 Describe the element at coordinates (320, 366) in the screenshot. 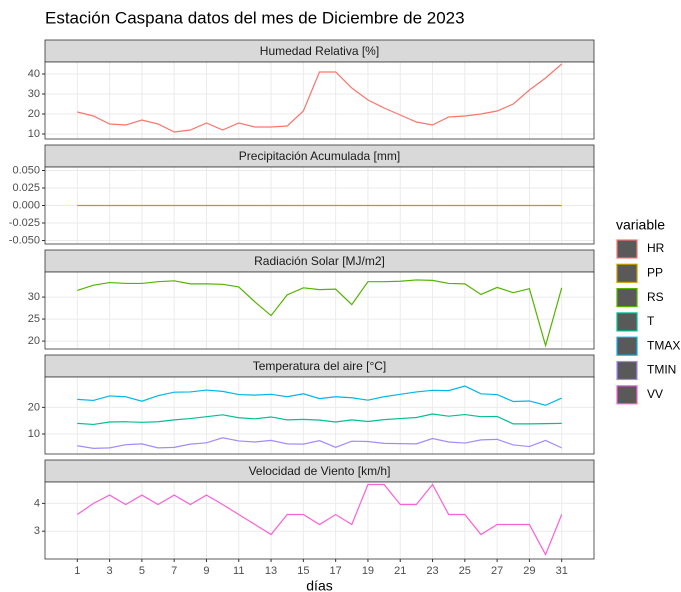

I see `strip-label: Temperatura del aire [°C]` at that location.